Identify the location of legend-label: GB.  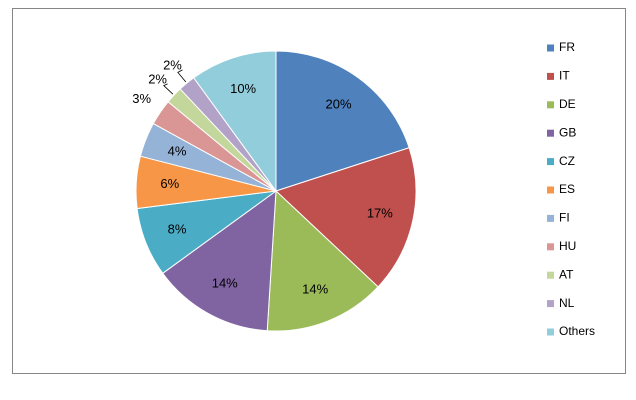
(567, 132).